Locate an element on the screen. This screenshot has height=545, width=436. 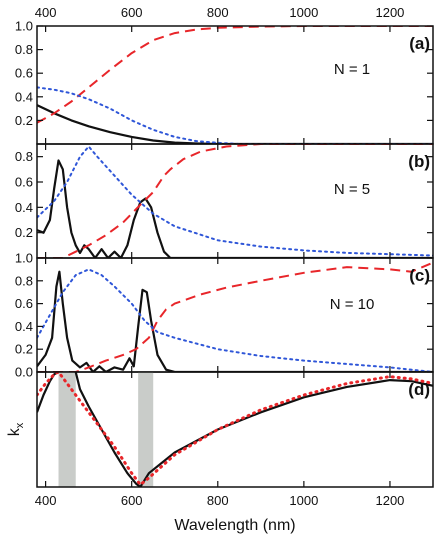
panel-annotation-c: N = 10 is located at coordinates (352, 304).